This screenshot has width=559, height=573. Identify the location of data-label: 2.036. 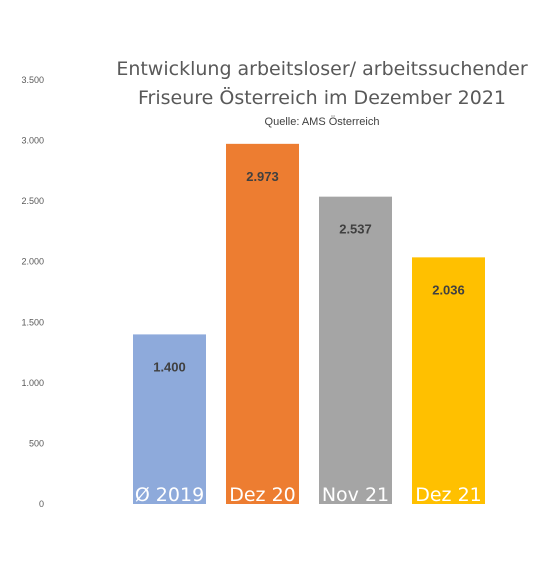
(448, 289).